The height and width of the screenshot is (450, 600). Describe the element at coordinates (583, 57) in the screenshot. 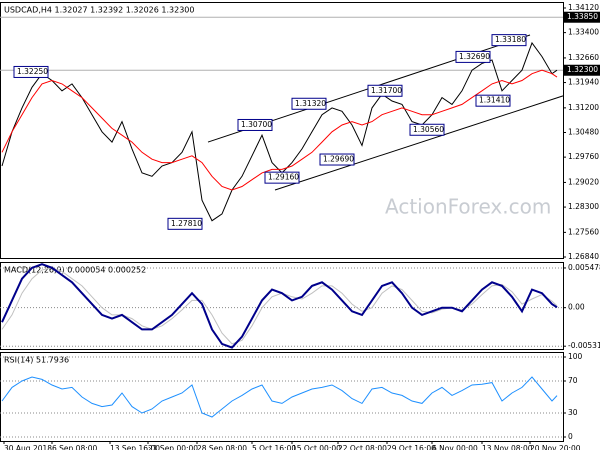

I see `y-tick-label: 1.32660` at that location.